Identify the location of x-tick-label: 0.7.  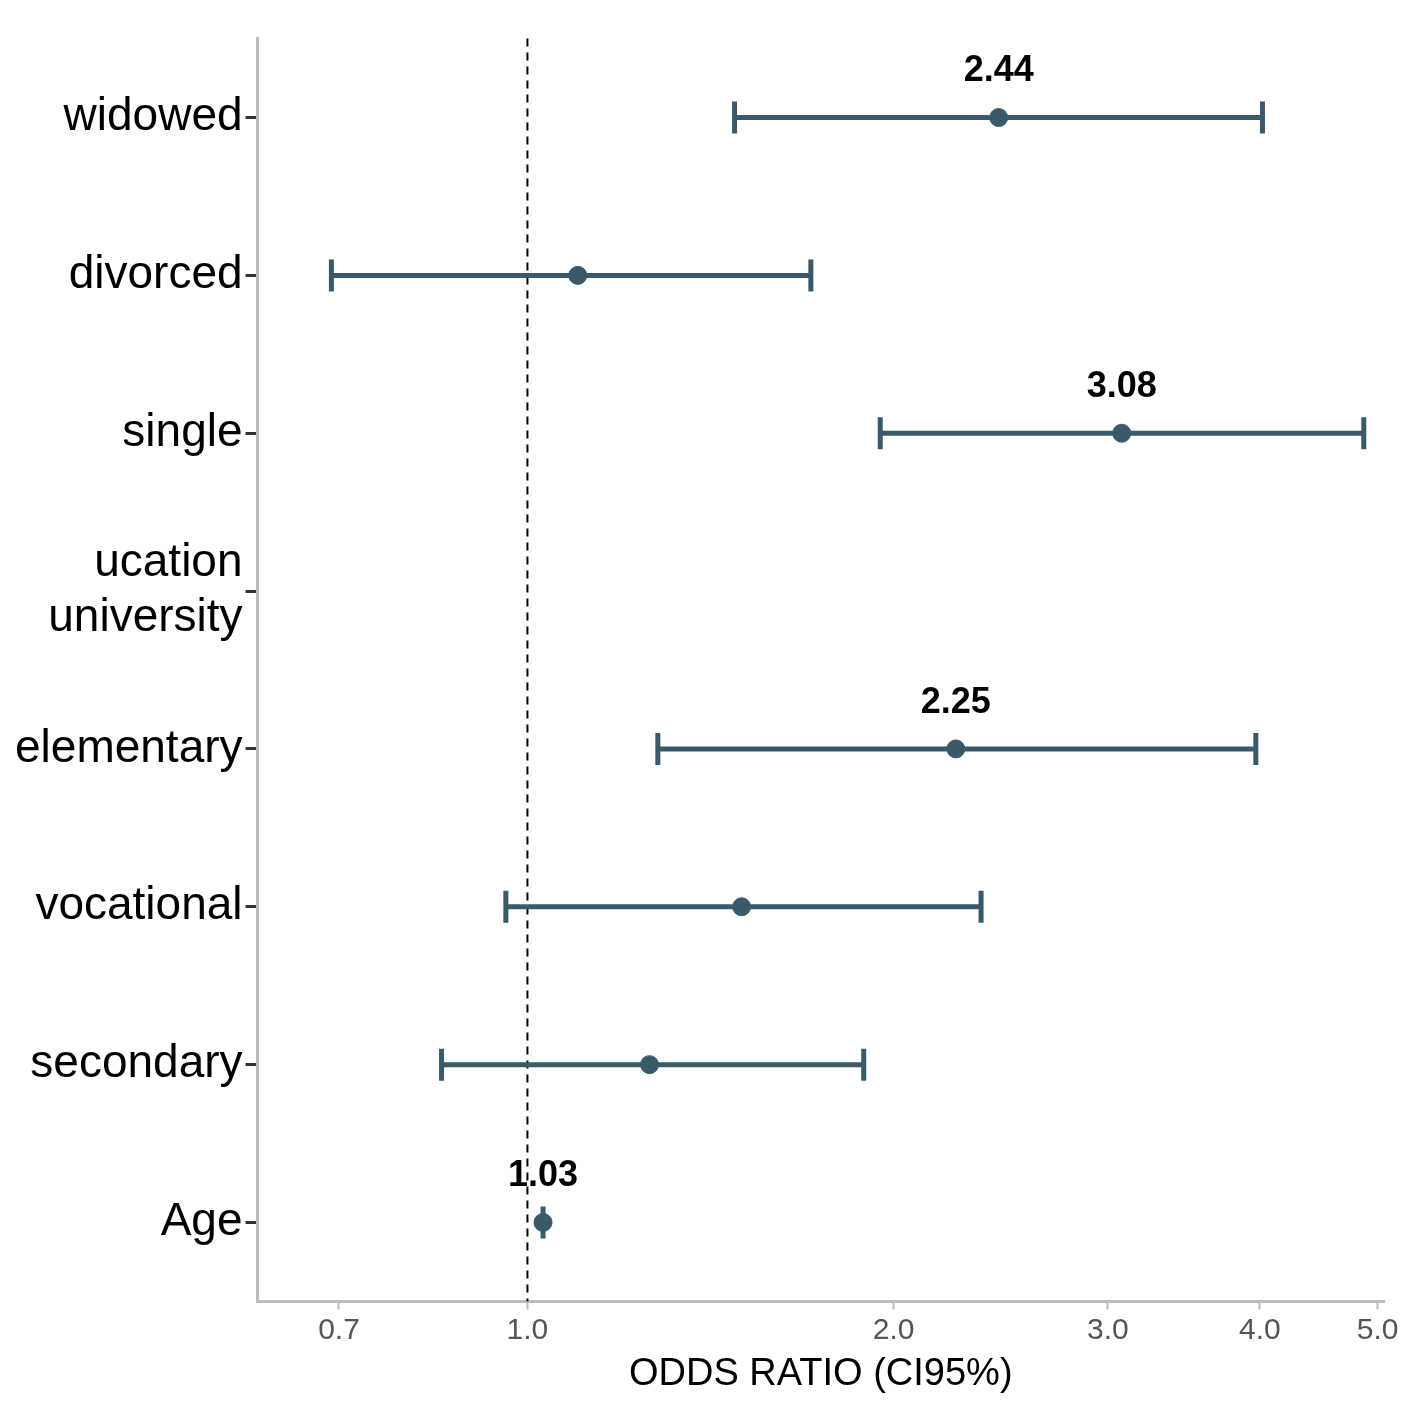
(339, 1328).